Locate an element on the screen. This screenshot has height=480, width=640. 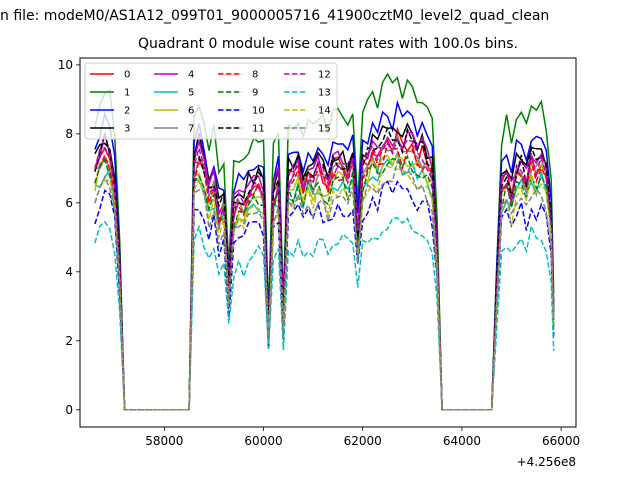
x-tick-label: 60000 is located at coordinates (263, 441).